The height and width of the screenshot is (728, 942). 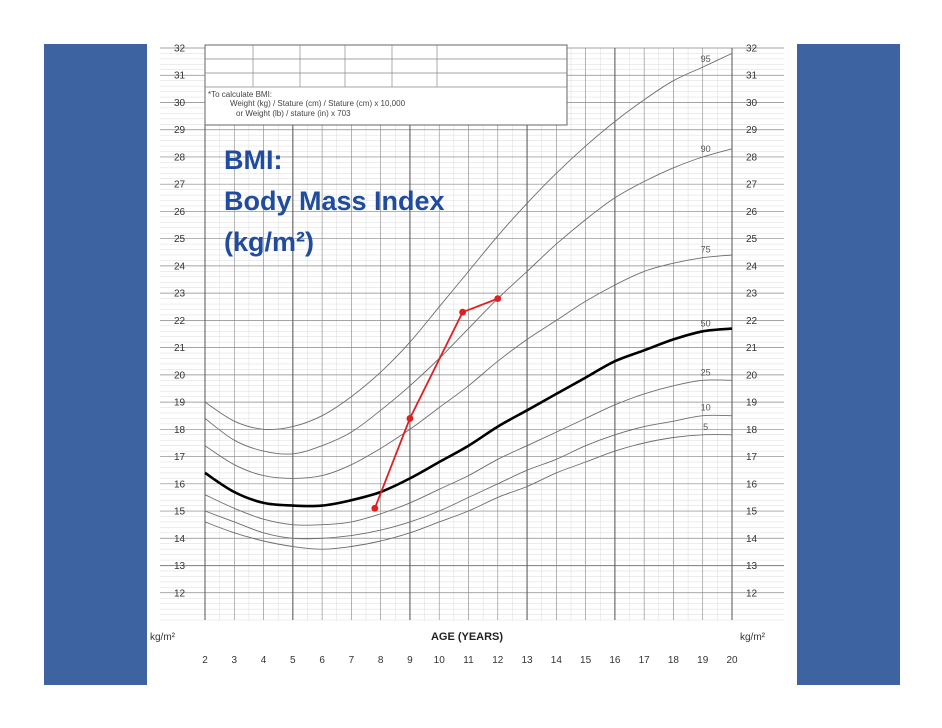 I want to click on y-tick-label-right: 12, so click(x=752, y=593).